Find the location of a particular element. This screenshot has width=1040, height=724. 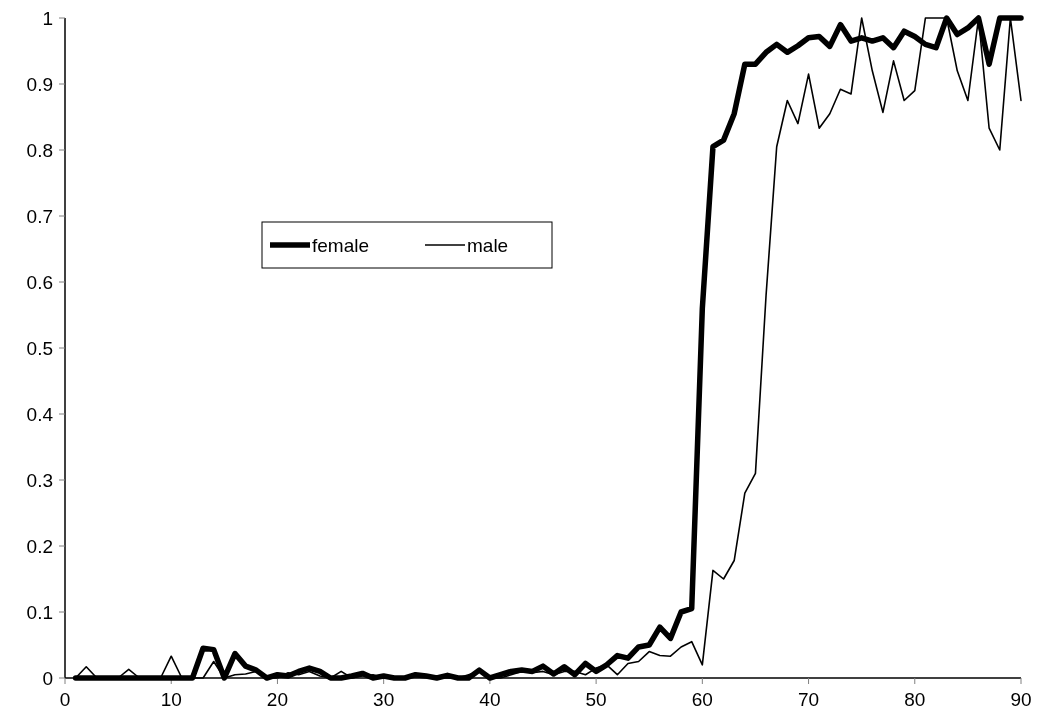

x-tick-label: 10 is located at coordinates (171, 699).